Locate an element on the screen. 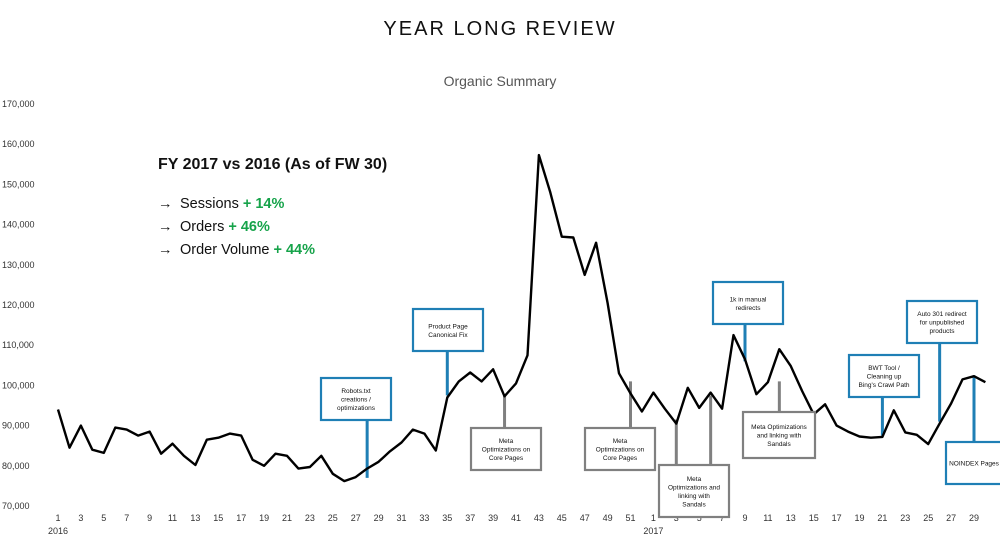 This screenshot has width=1000, height=548. annotation-label: NOINDEX Pages is located at coordinates (974, 464).